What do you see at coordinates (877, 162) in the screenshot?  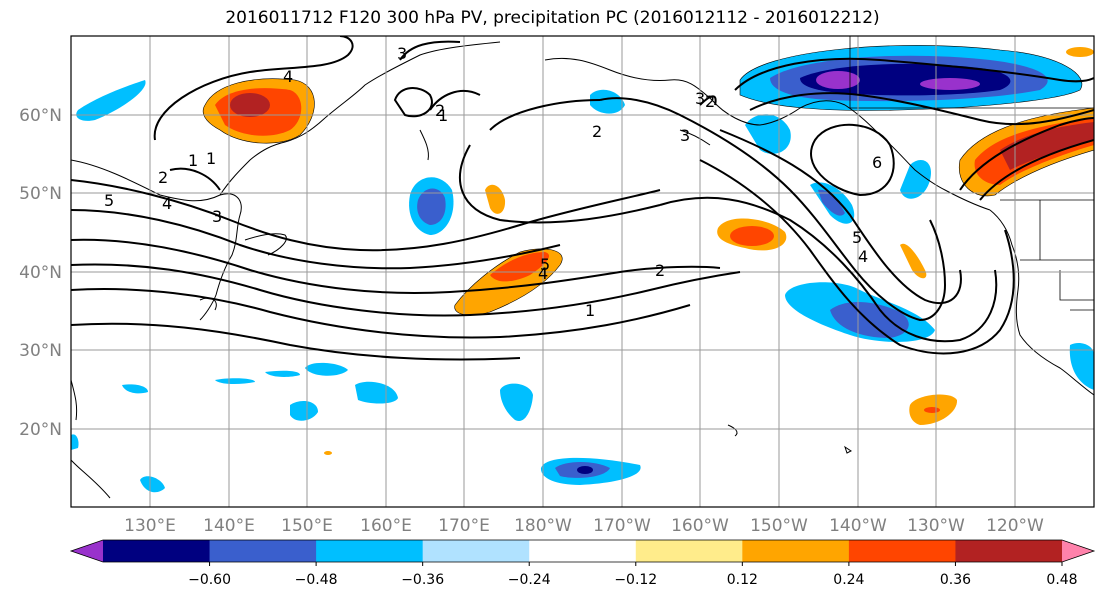 I see `contour-label: 6` at bounding box center [877, 162].